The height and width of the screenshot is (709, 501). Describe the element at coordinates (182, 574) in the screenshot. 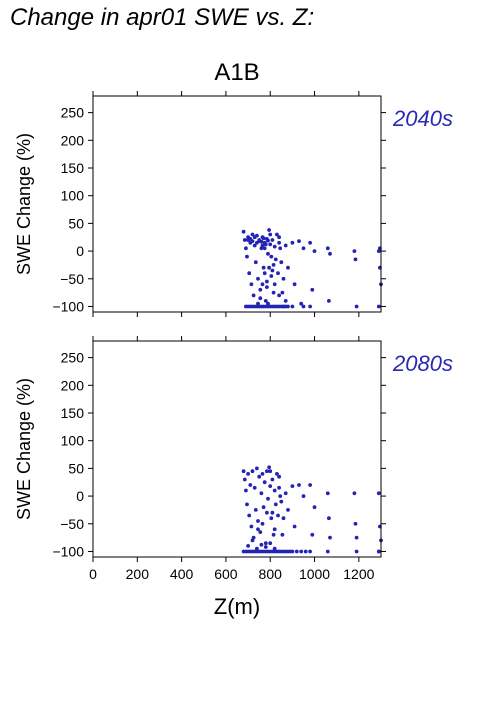

I see `x-tick-label: 400` at that location.